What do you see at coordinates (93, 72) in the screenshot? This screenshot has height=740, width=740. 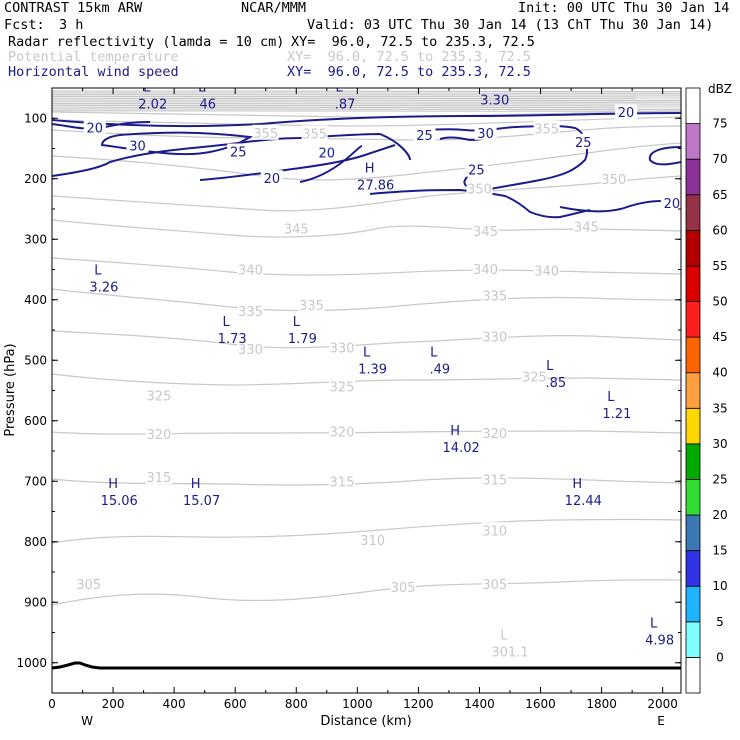 I see `field-3-name: Horizontal wind speed` at bounding box center [93, 72].